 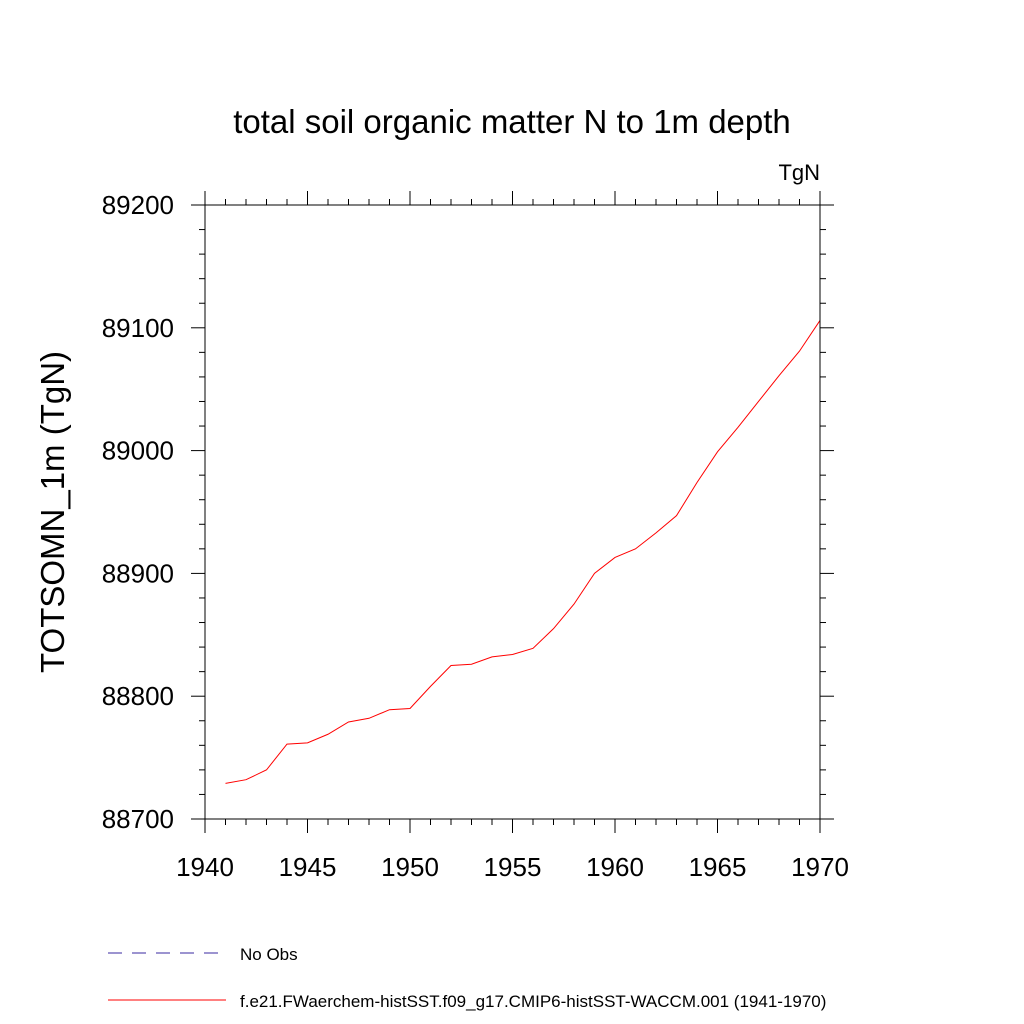 What do you see at coordinates (718, 867) in the screenshot?
I see `x-tick-label: 1965` at bounding box center [718, 867].